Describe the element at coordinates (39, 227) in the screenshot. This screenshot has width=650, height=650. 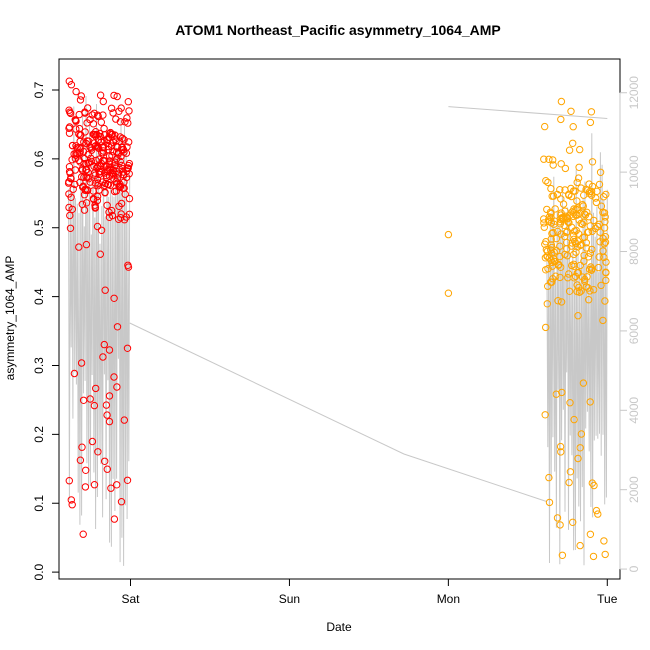
I see `y-tick-label: 0.5` at that location.